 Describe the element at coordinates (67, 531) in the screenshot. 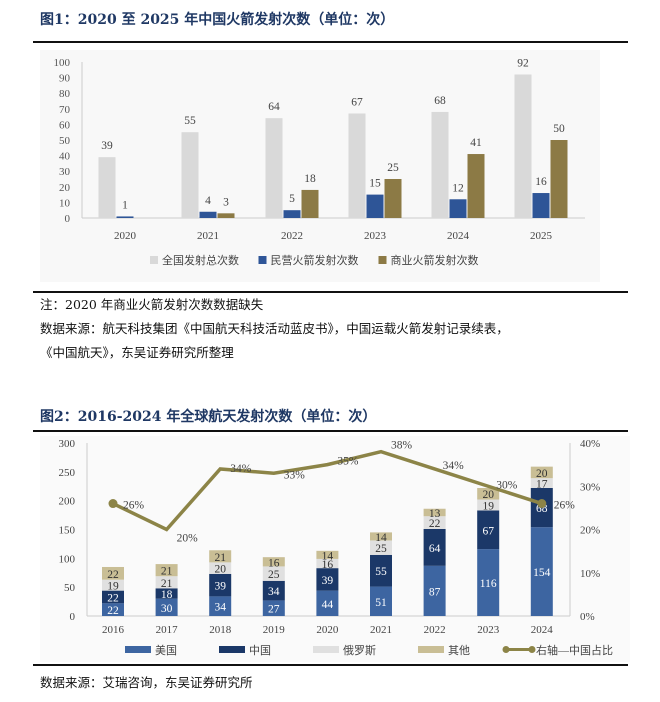

I see `y-tick-label: 150` at that location.